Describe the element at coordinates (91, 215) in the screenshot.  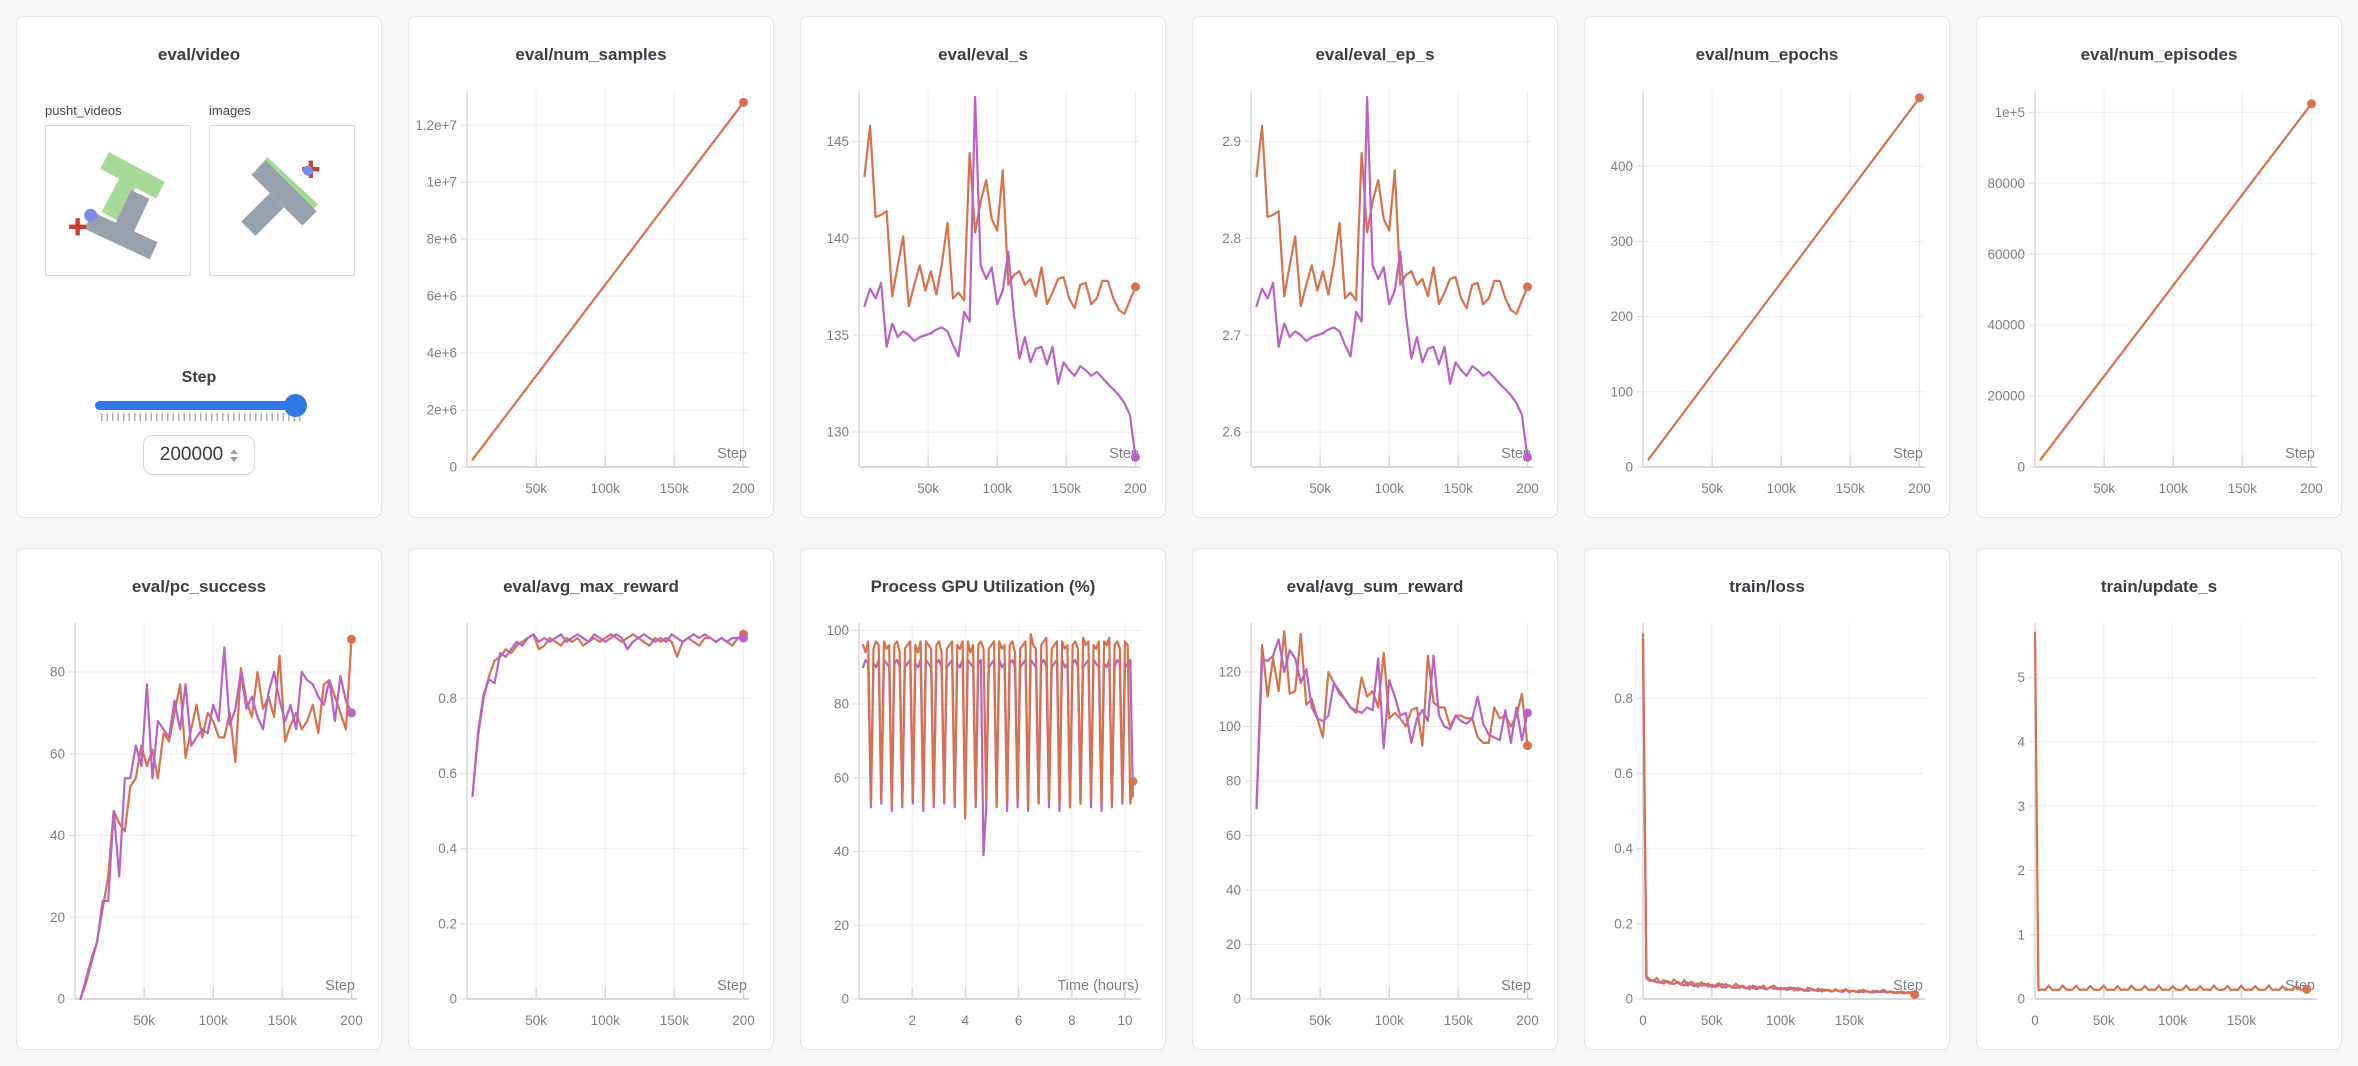
I see `agent-dot` at that location.